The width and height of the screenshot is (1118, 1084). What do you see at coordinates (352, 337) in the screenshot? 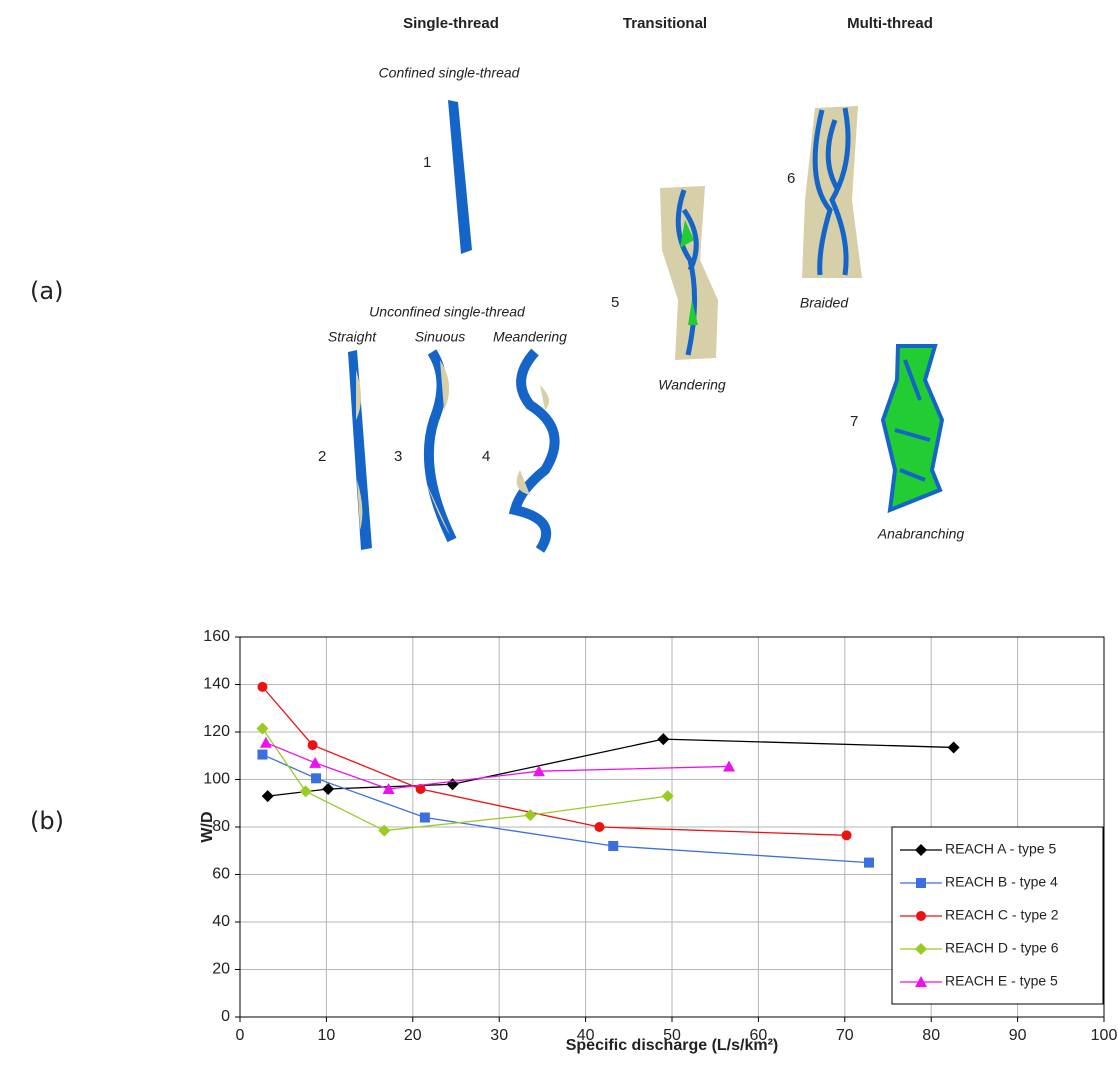
I see `caption: Straight` at bounding box center [352, 337].